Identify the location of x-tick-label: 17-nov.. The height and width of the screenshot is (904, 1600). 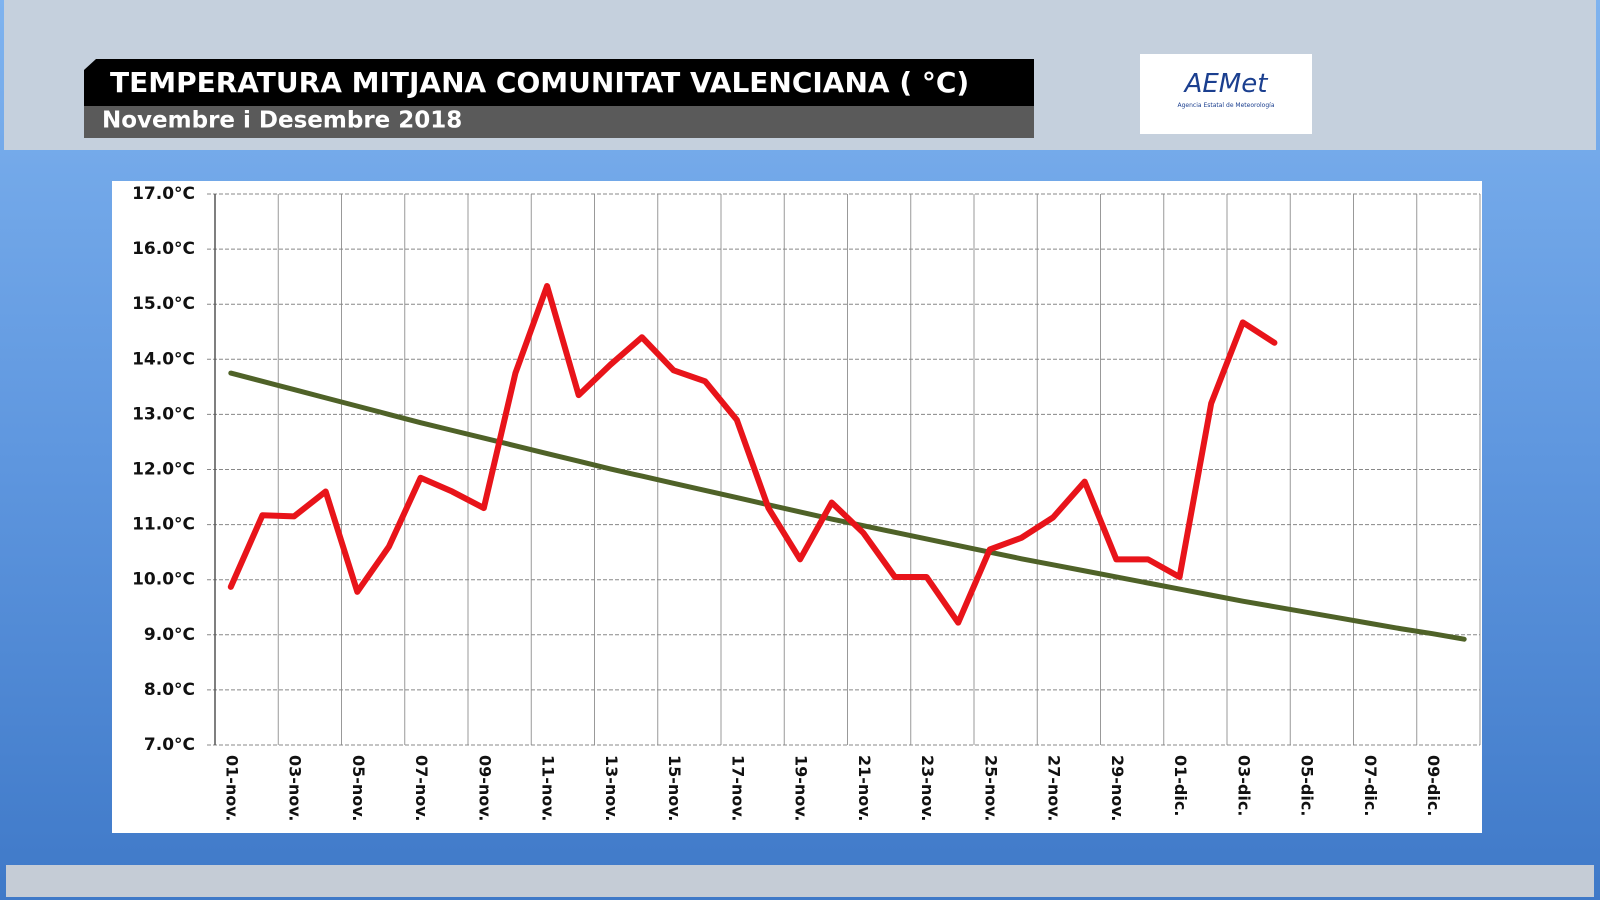
(737, 788).